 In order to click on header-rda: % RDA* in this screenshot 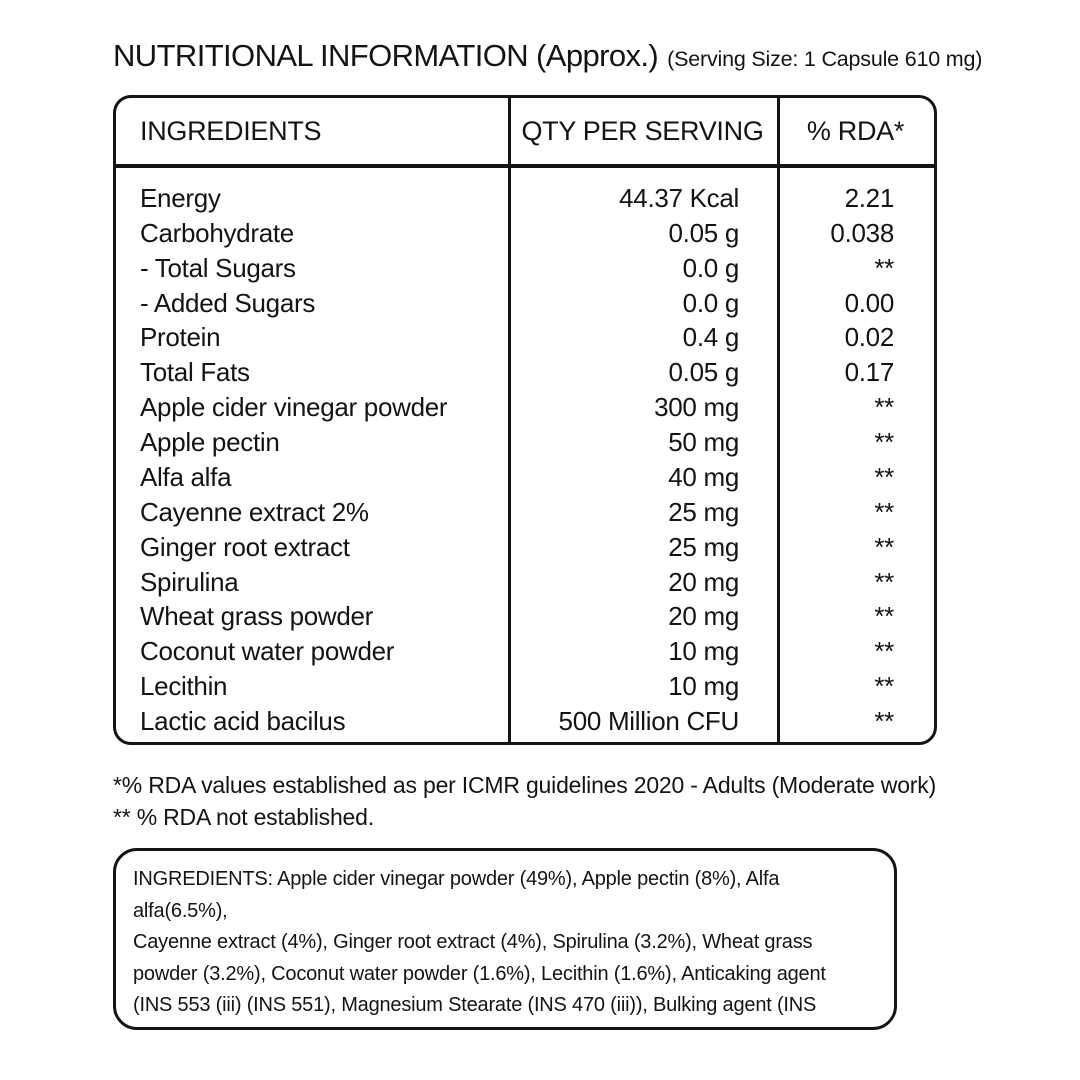, I will do `click(855, 130)`.